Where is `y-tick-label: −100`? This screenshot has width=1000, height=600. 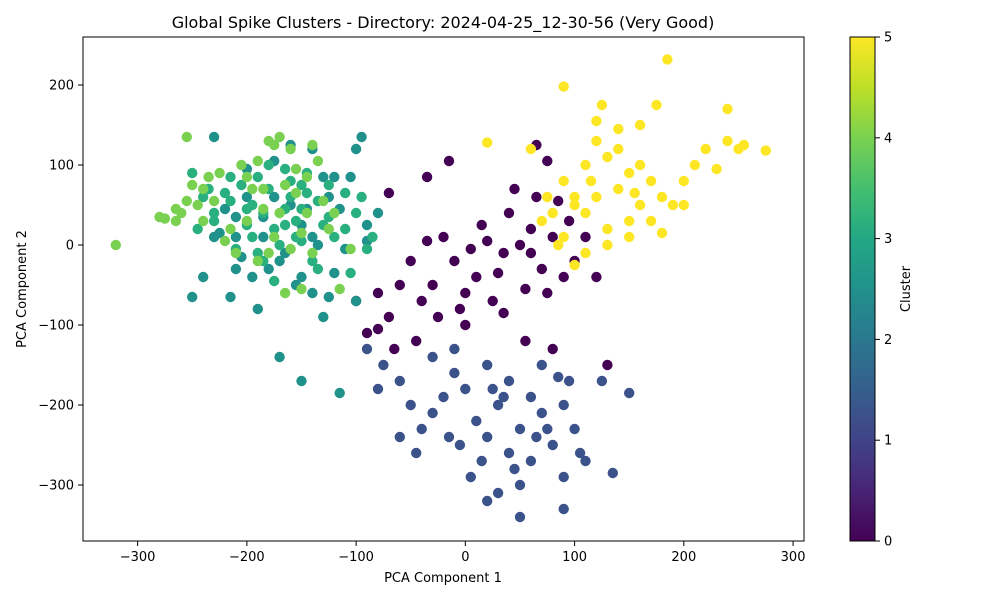
y-tick-label: −100 is located at coordinates (56, 326).